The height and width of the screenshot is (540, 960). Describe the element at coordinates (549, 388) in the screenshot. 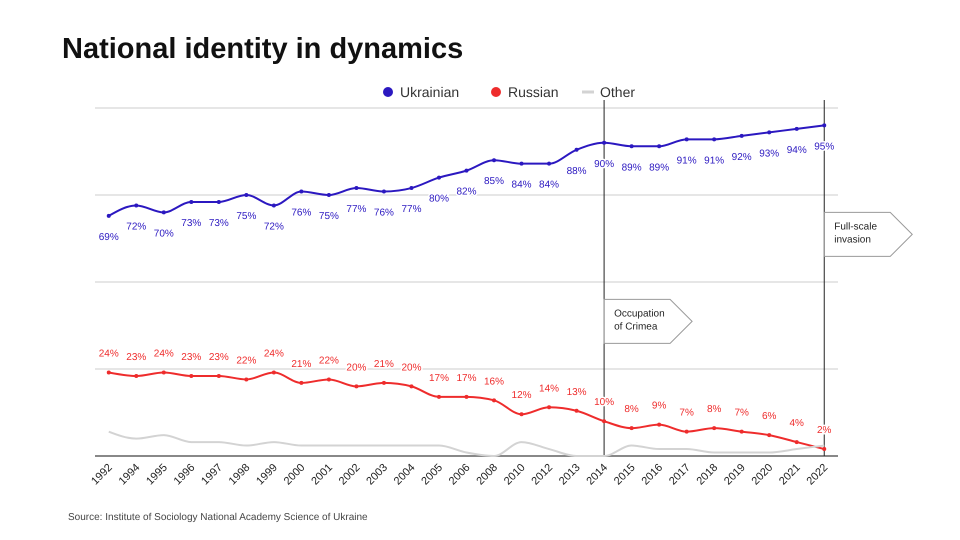

I see `data-label: 14%` at that location.